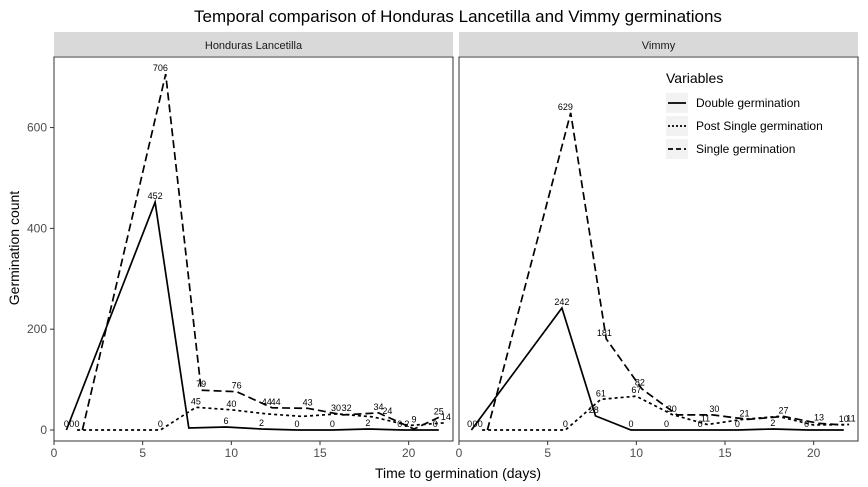 Image resolution: width=868 pixels, height=487 pixels. I want to click on data-label: 6, so click(226, 421).